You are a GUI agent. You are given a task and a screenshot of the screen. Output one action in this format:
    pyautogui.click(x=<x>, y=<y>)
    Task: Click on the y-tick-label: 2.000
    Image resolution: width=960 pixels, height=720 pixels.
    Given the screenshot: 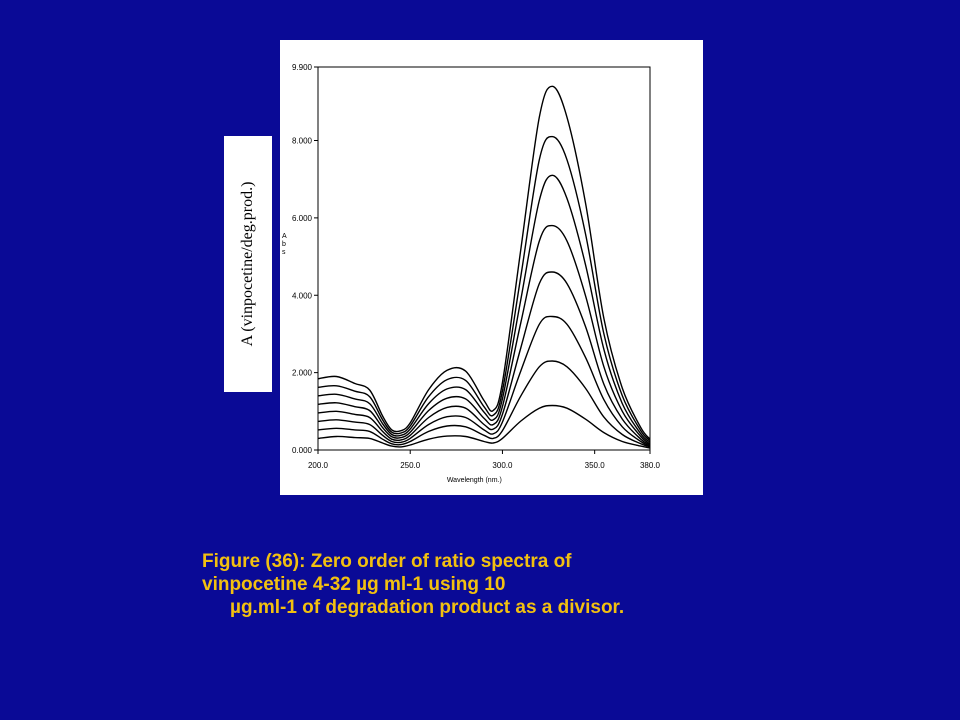 What is the action you would take?
    pyautogui.click(x=302, y=373)
    